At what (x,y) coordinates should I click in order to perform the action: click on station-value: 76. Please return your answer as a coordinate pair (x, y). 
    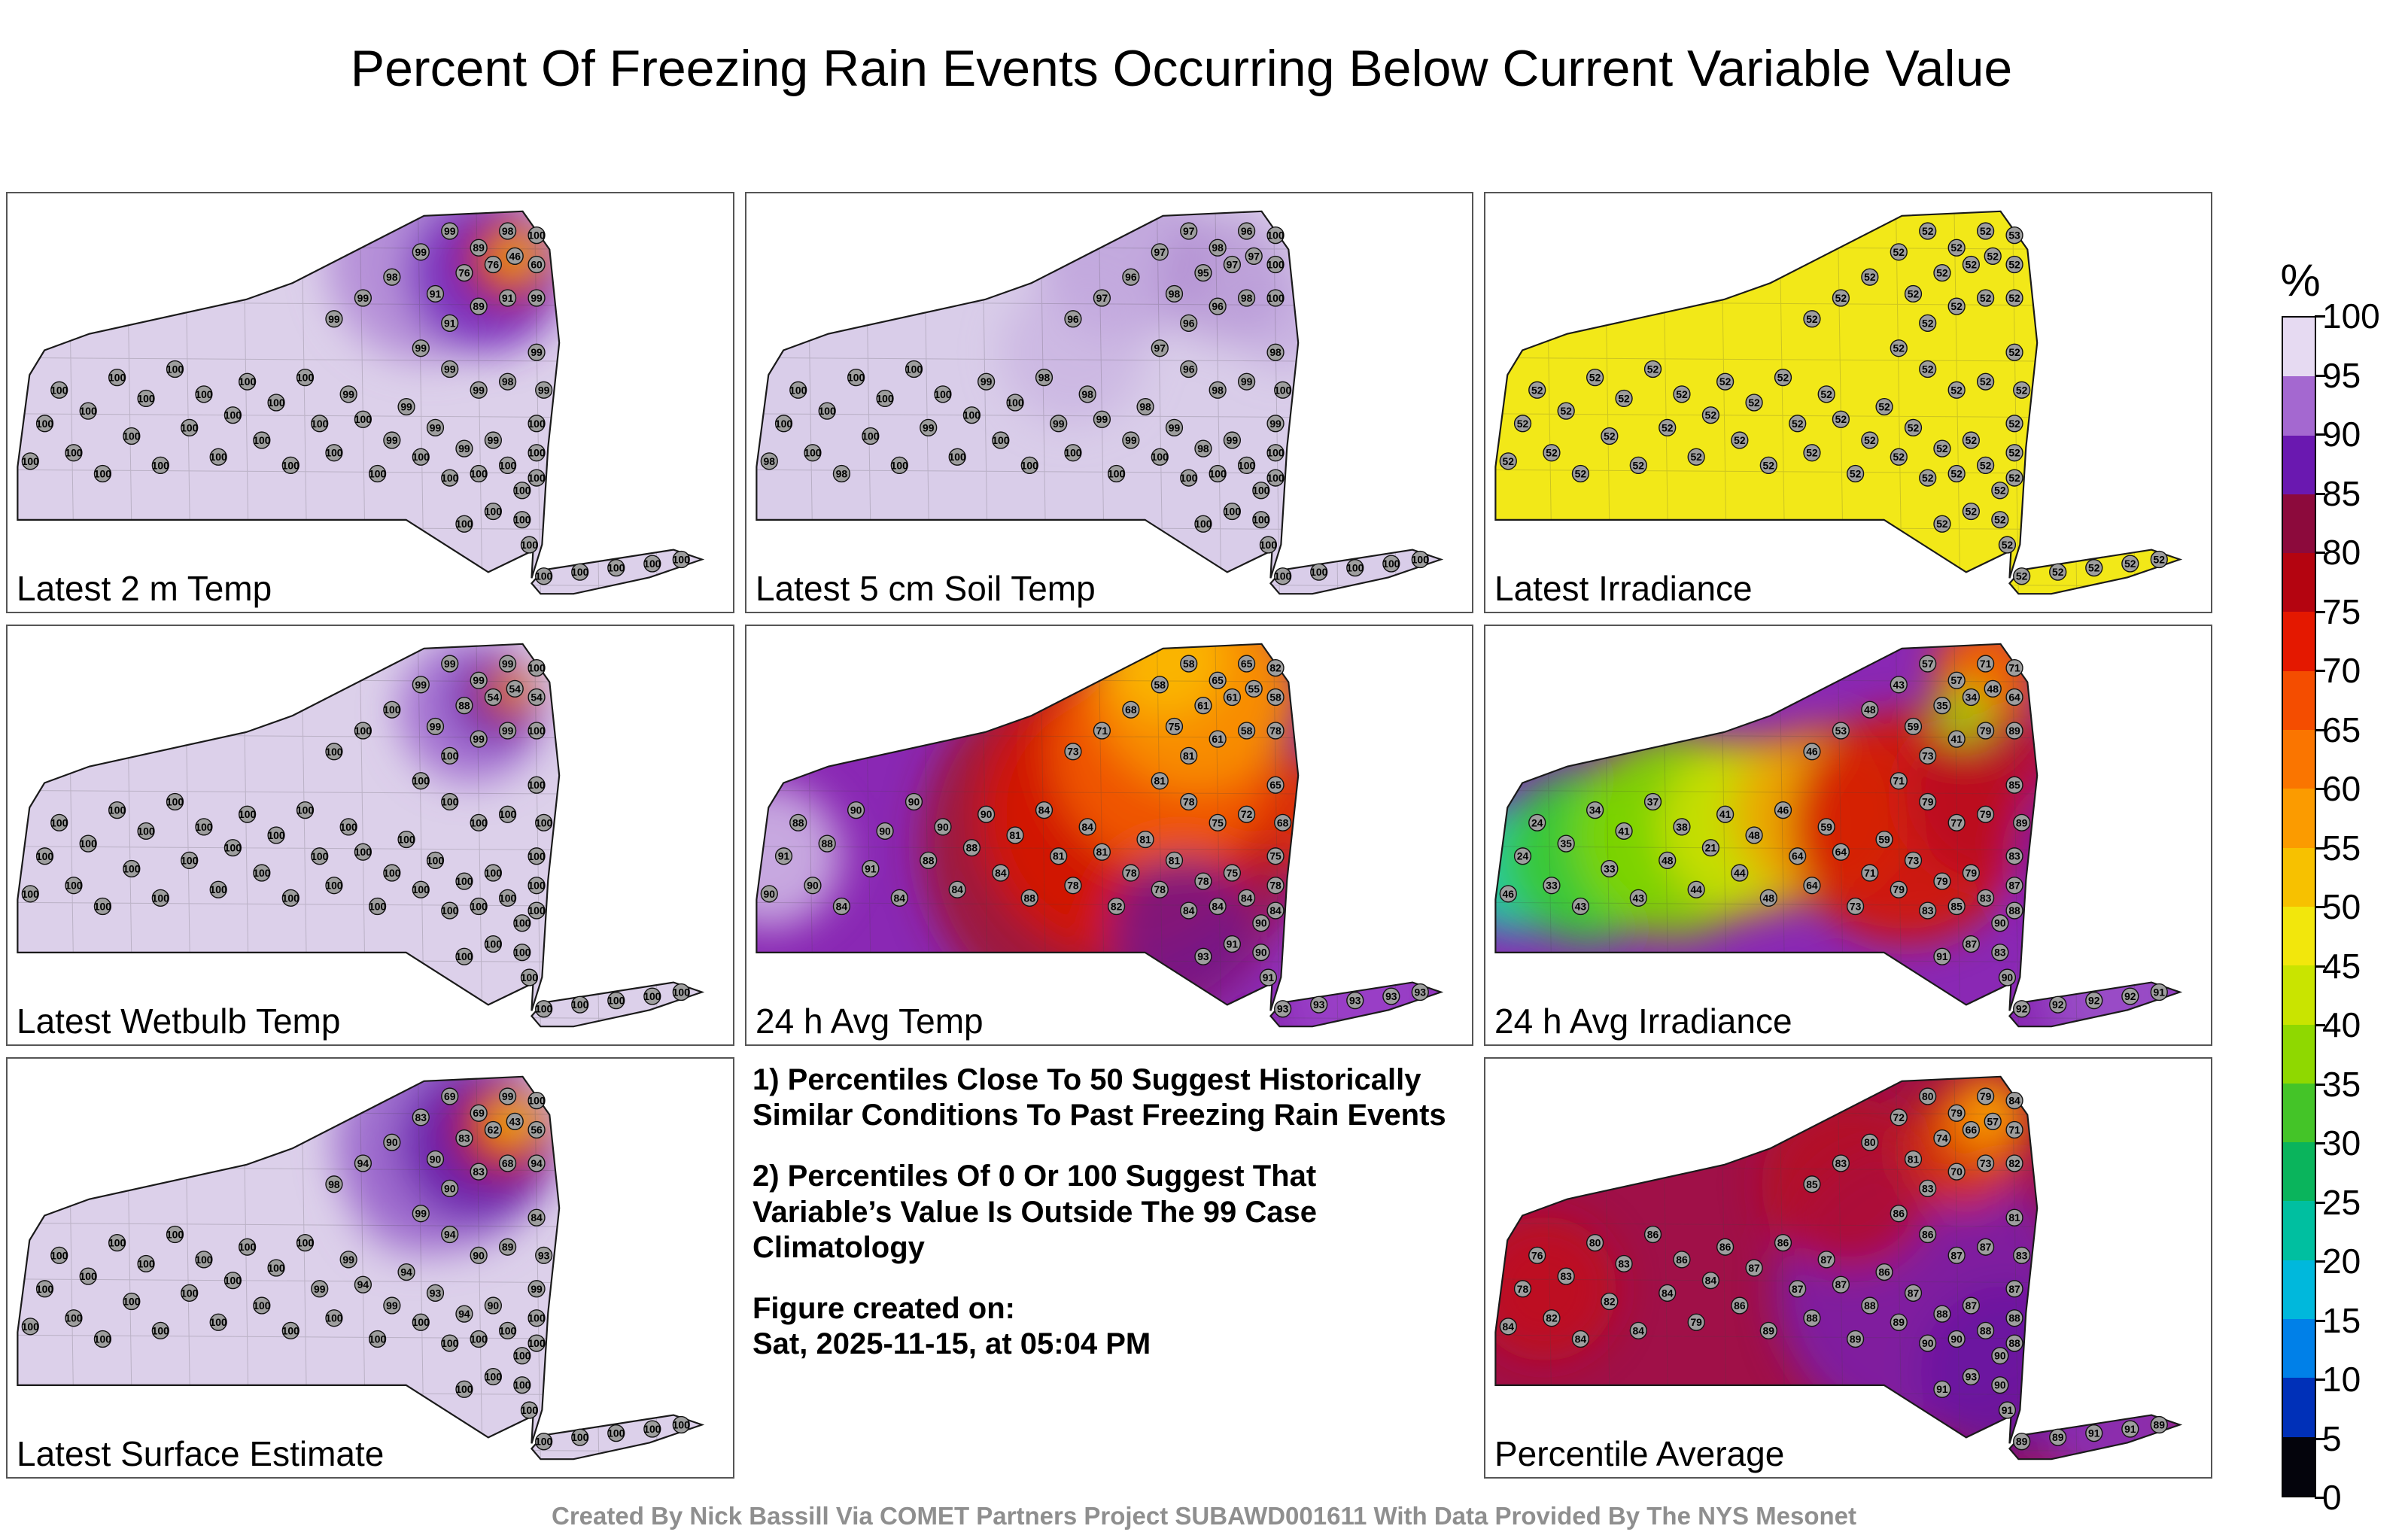
    Looking at the image, I should click on (464, 273).